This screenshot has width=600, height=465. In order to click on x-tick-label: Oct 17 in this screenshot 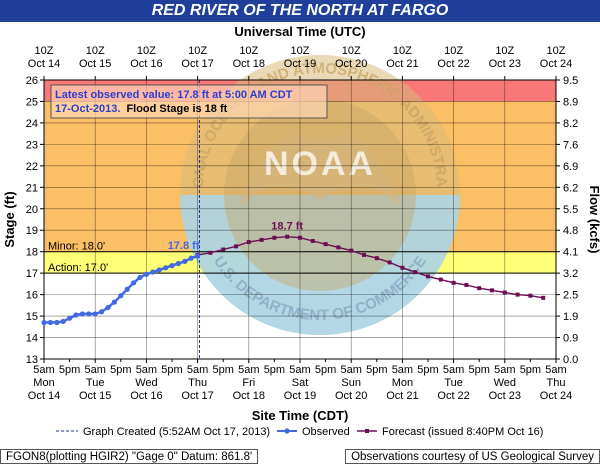, I will do `click(197, 396)`.